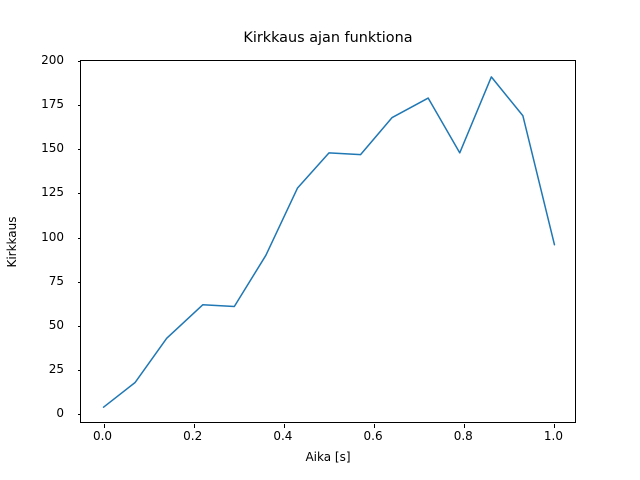  I want to click on y-tick-label: 25, so click(56, 369).